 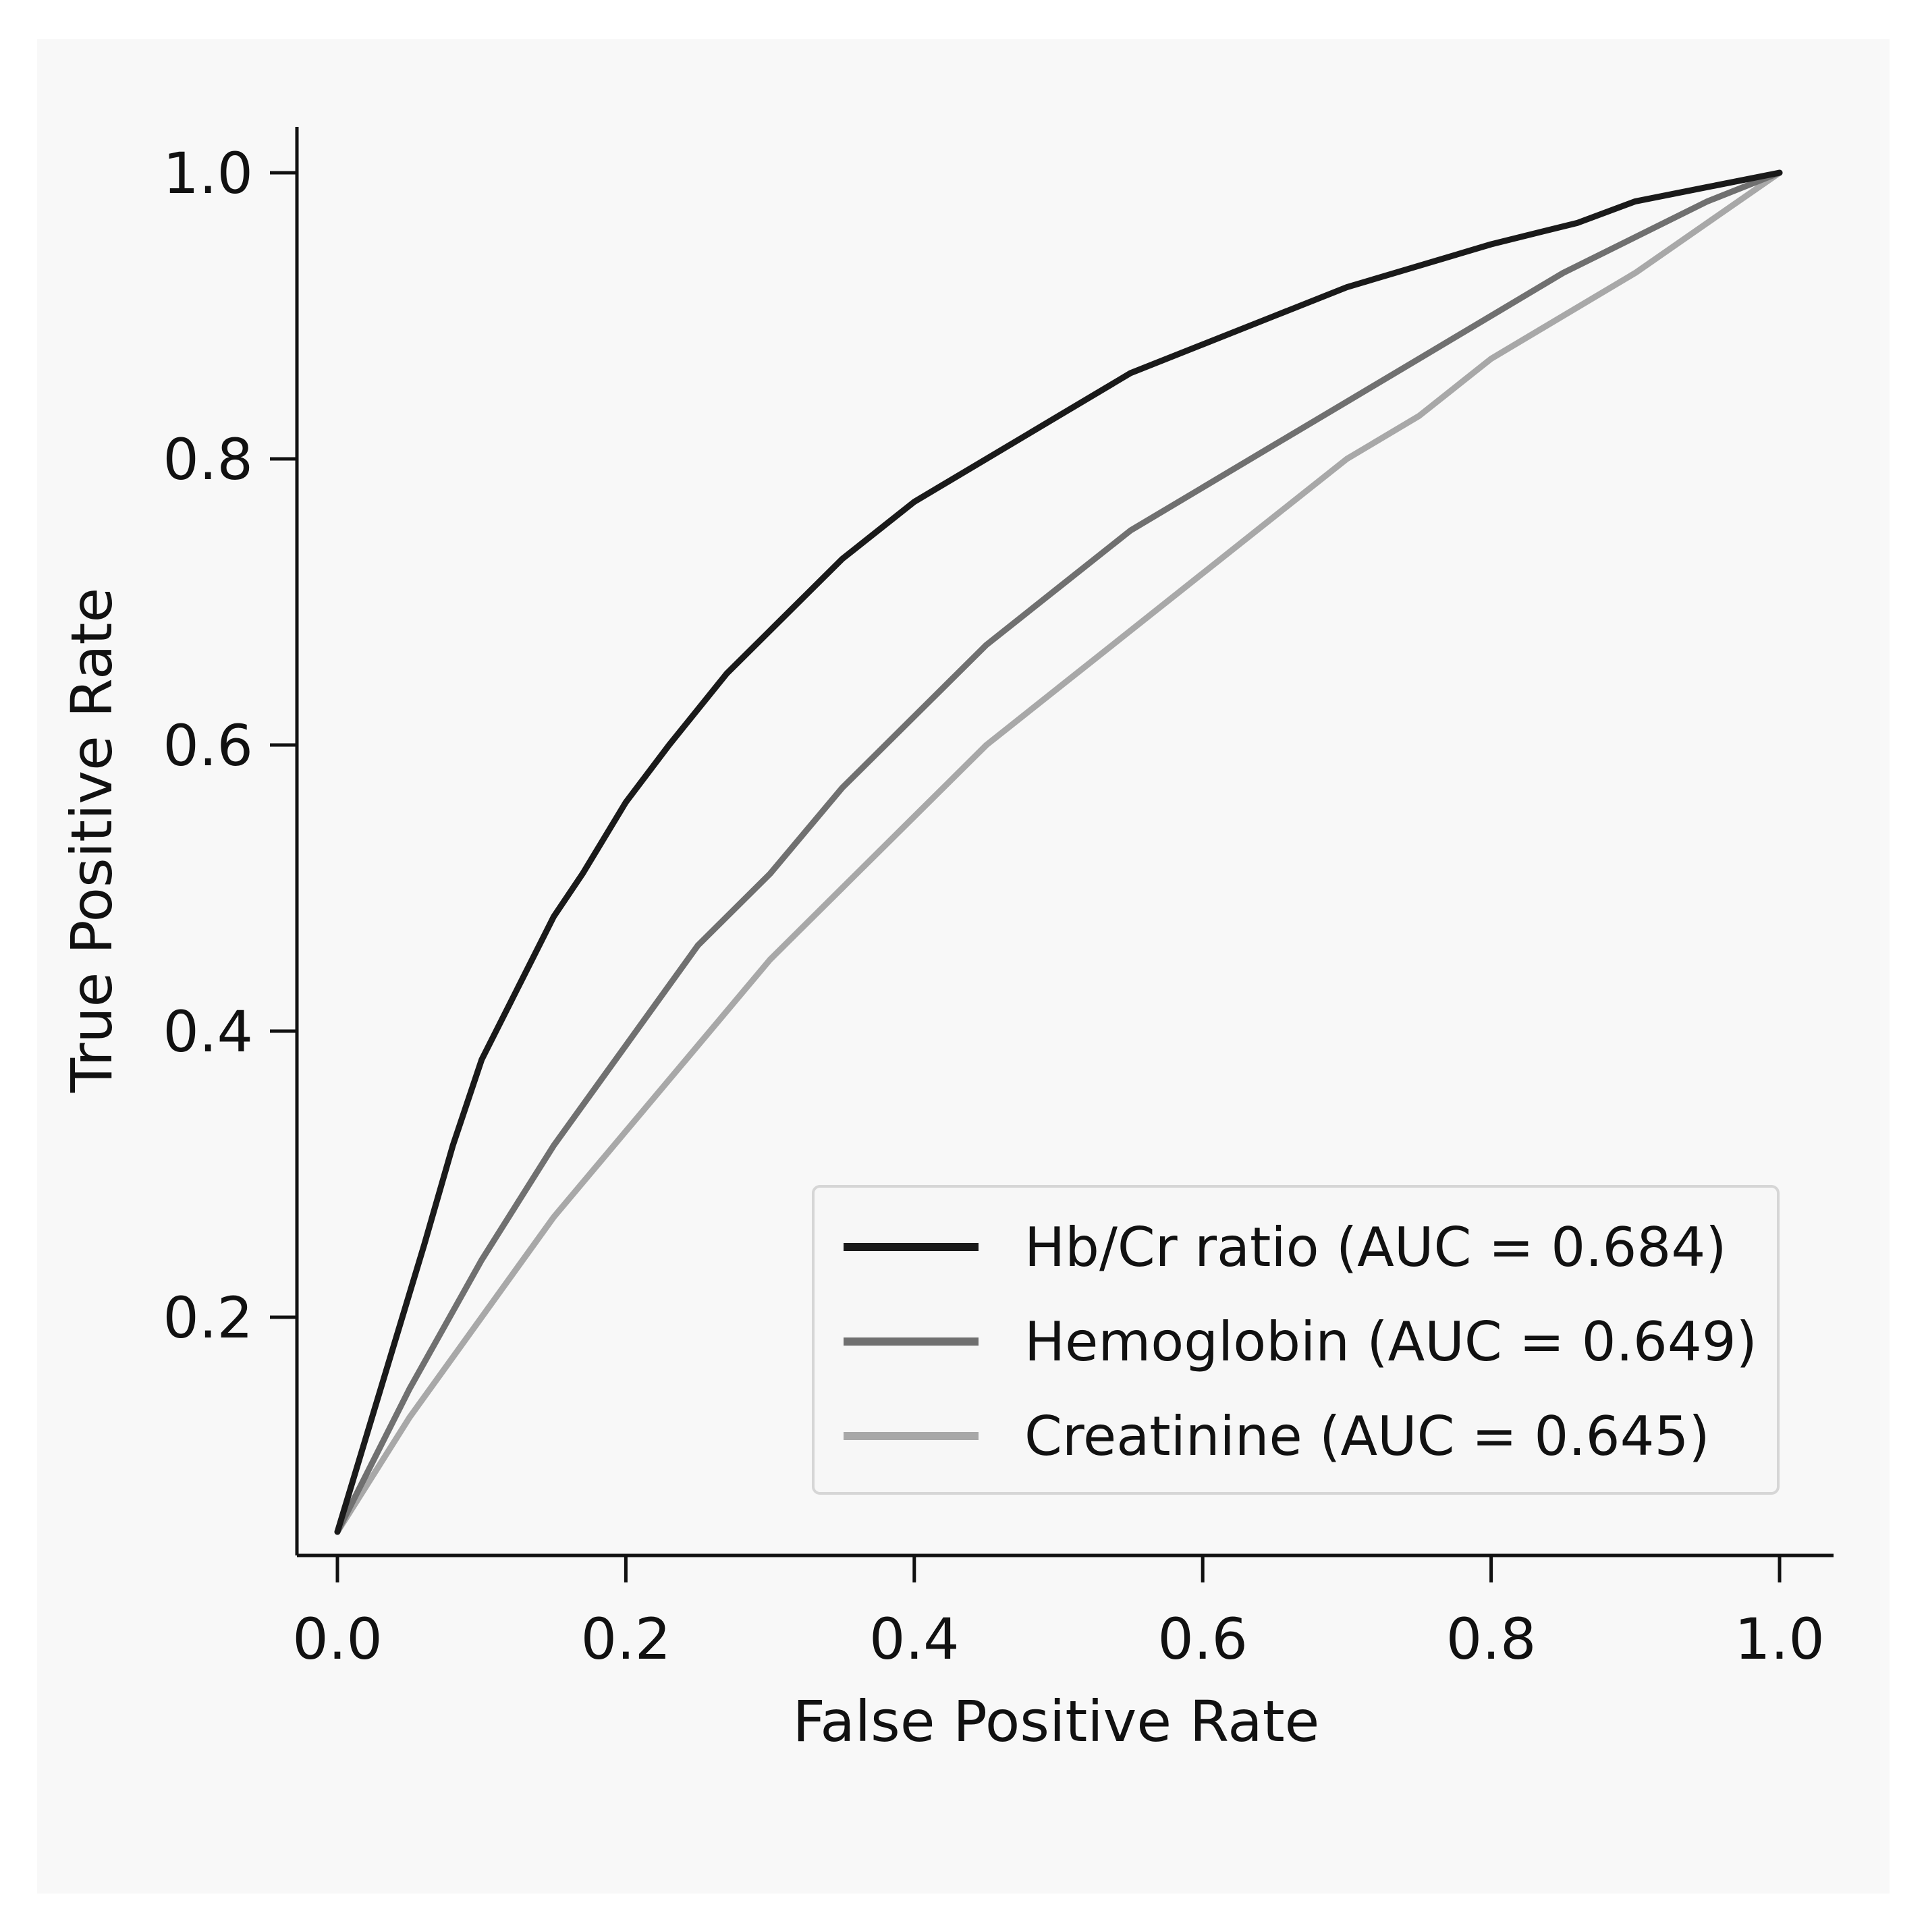 I want to click on x-tick-label: 1.0, so click(x=1779, y=1639).